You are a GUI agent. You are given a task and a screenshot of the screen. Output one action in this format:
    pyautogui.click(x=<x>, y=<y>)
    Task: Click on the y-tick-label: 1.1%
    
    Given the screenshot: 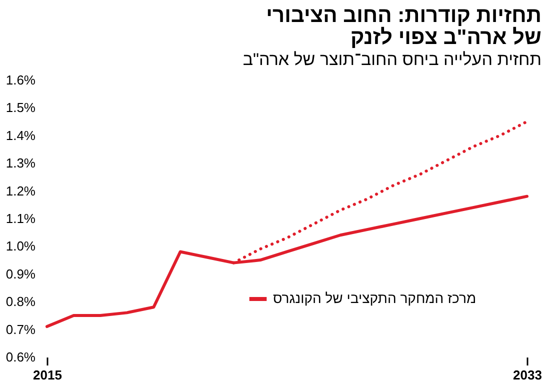 What is the action you would take?
    pyautogui.click(x=21, y=218)
    